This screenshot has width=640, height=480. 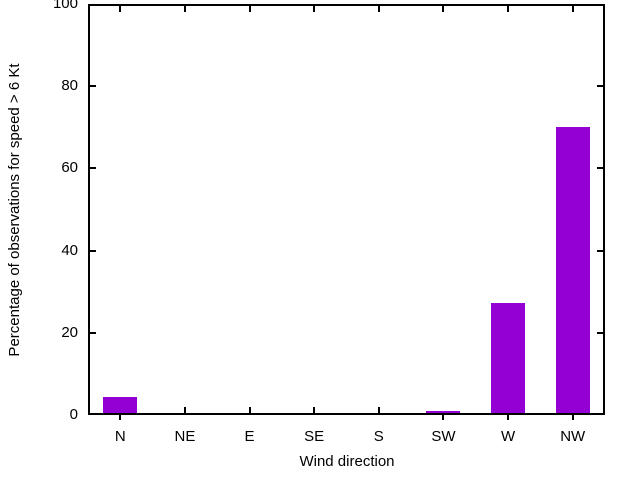 What do you see at coordinates (249, 436) in the screenshot?
I see `x-tick-label: E` at bounding box center [249, 436].